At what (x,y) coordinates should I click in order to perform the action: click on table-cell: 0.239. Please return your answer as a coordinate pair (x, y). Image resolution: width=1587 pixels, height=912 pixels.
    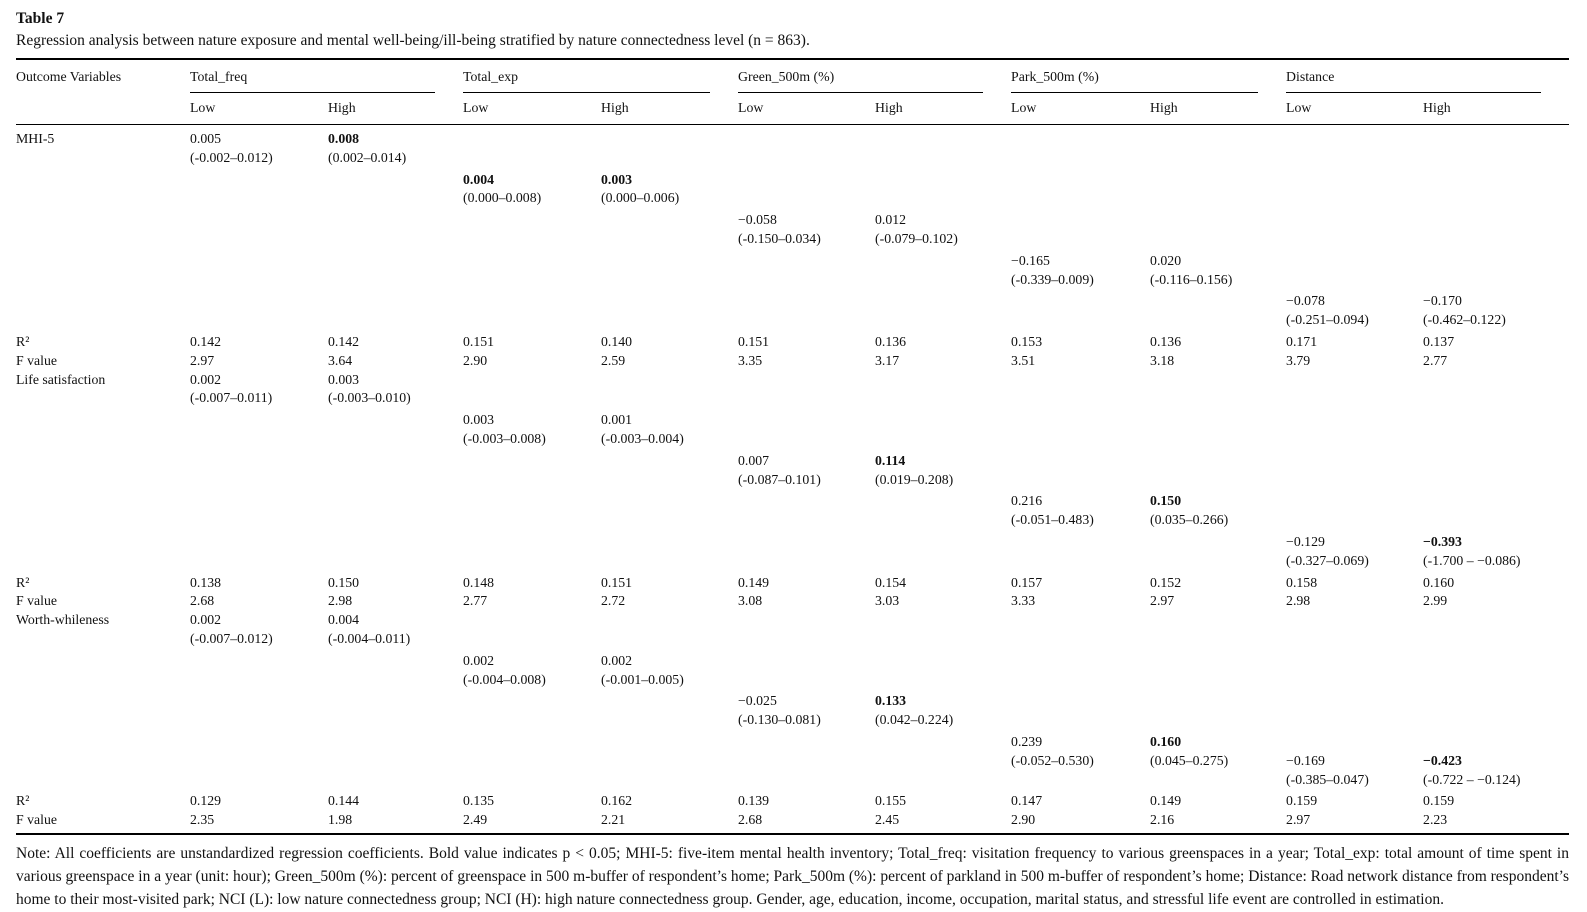
    Looking at the image, I should click on (1027, 741).